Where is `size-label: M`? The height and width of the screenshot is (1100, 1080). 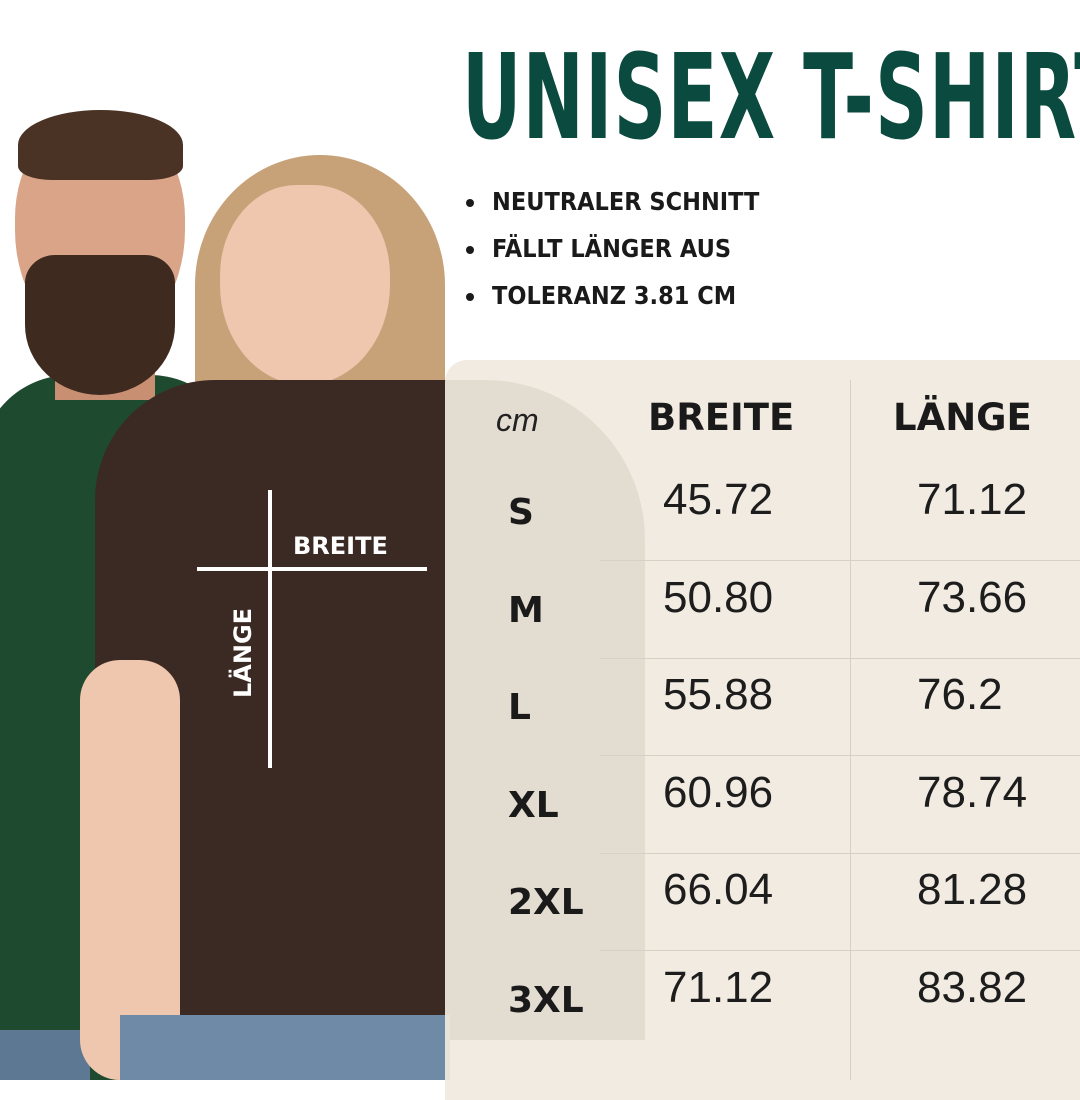
size-label: M is located at coordinates (526, 610).